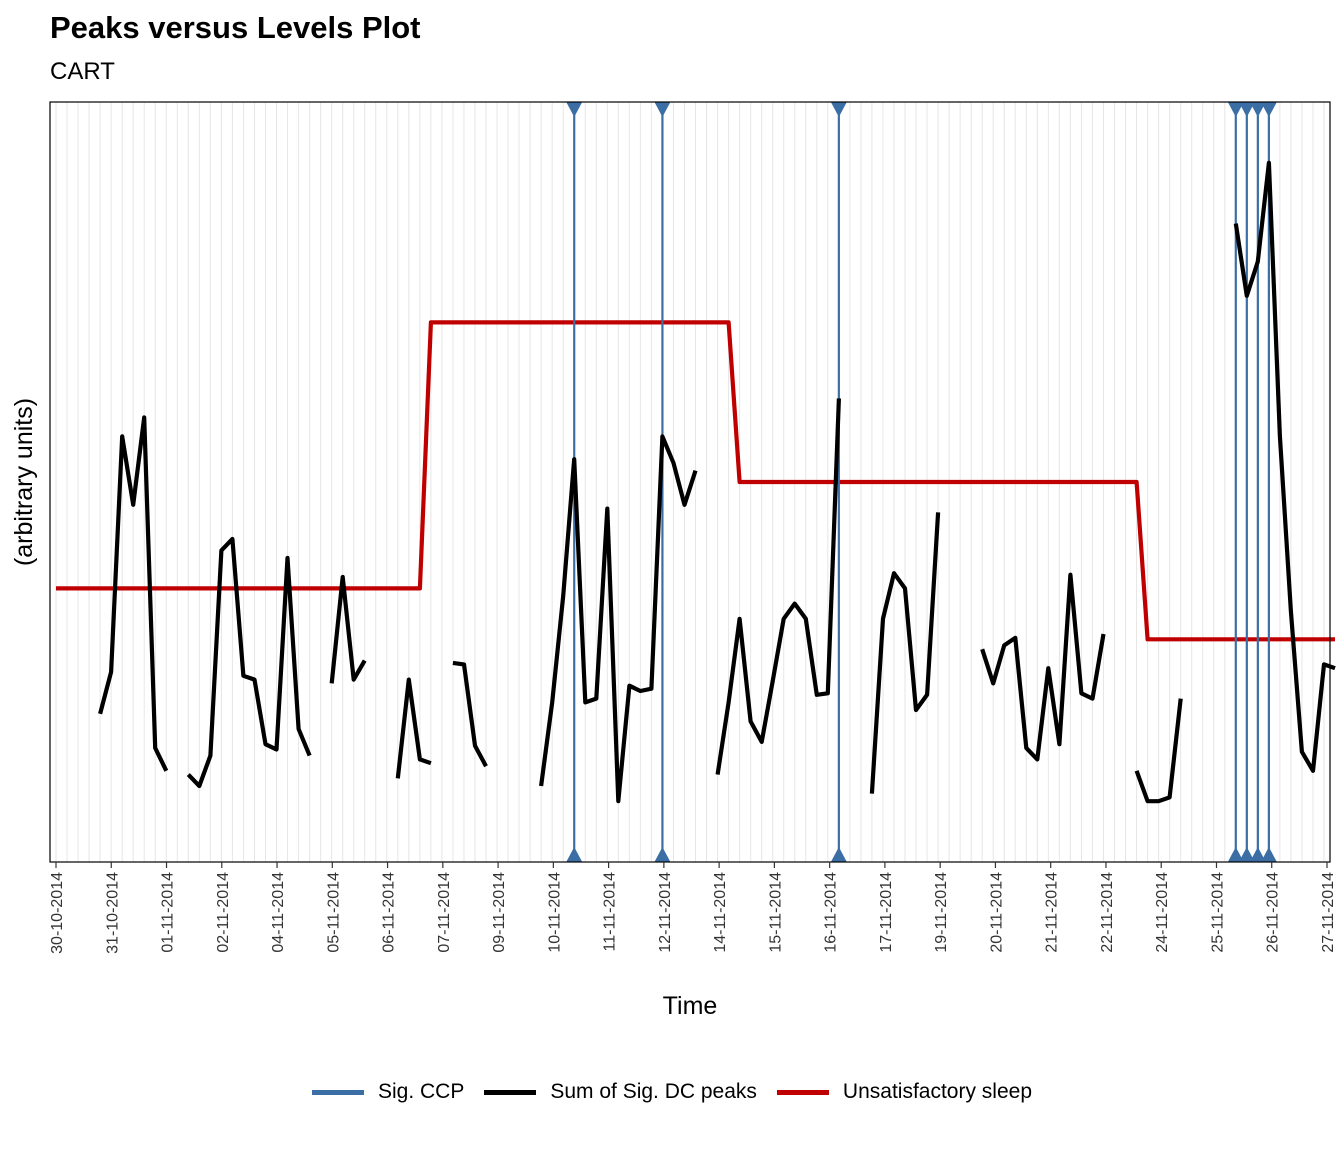 The image size is (1344, 1152). Describe the element at coordinates (1052, 912) in the screenshot. I see `x-tick-label: 21-11-2014` at that location.